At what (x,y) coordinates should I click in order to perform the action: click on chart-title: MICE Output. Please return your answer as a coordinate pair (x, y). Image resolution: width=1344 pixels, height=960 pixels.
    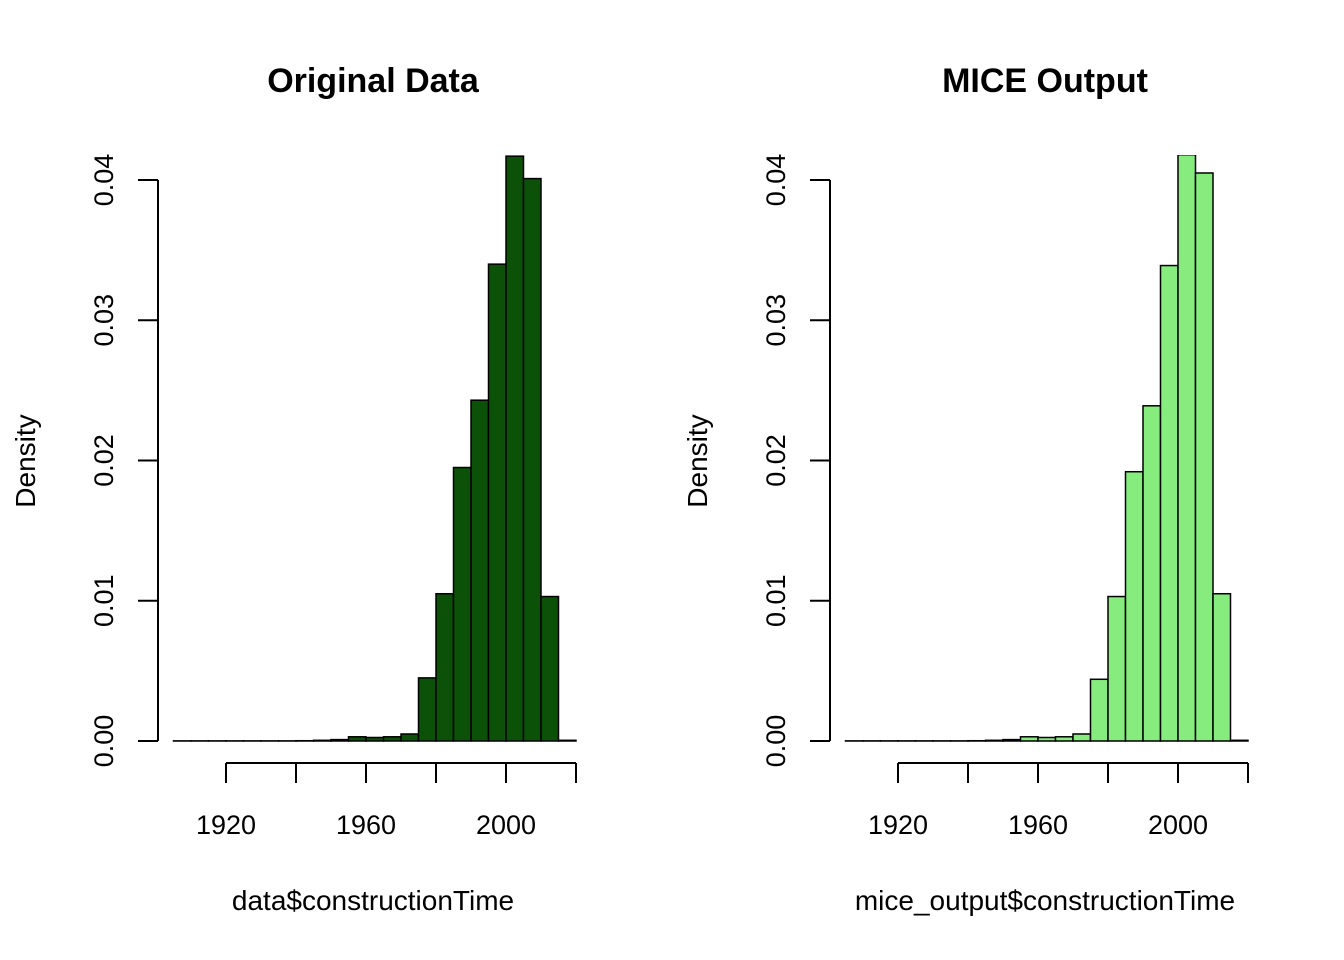
    Looking at the image, I should click on (1045, 81).